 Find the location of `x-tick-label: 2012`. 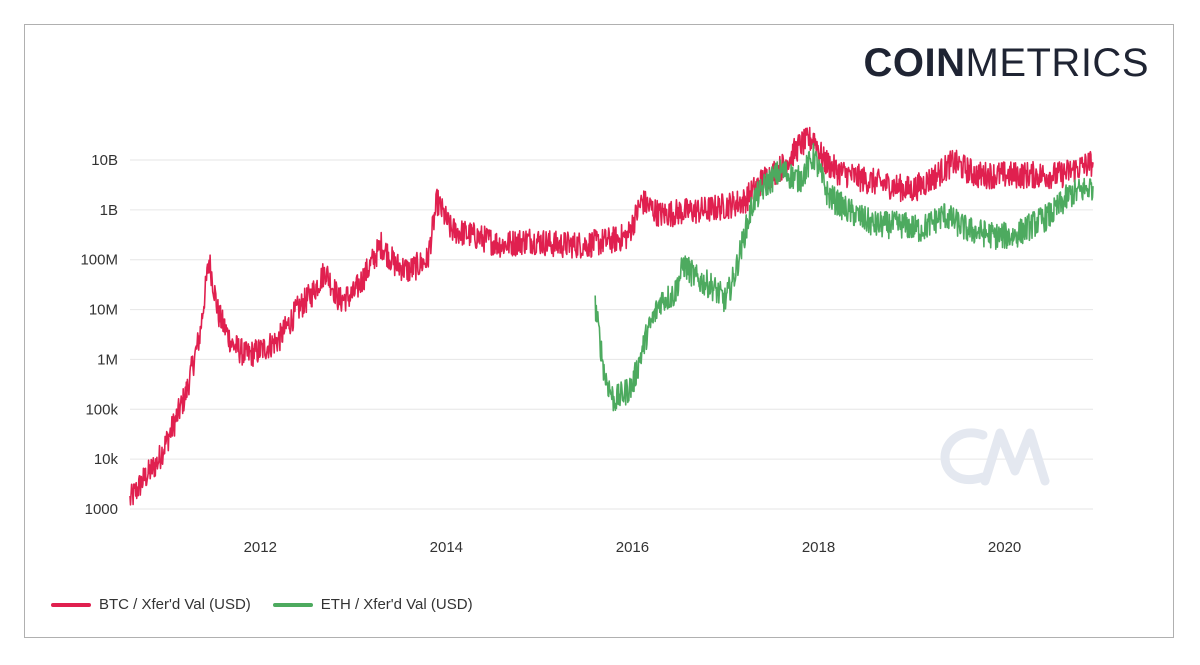

x-tick-label: 2012 is located at coordinates (260, 547).